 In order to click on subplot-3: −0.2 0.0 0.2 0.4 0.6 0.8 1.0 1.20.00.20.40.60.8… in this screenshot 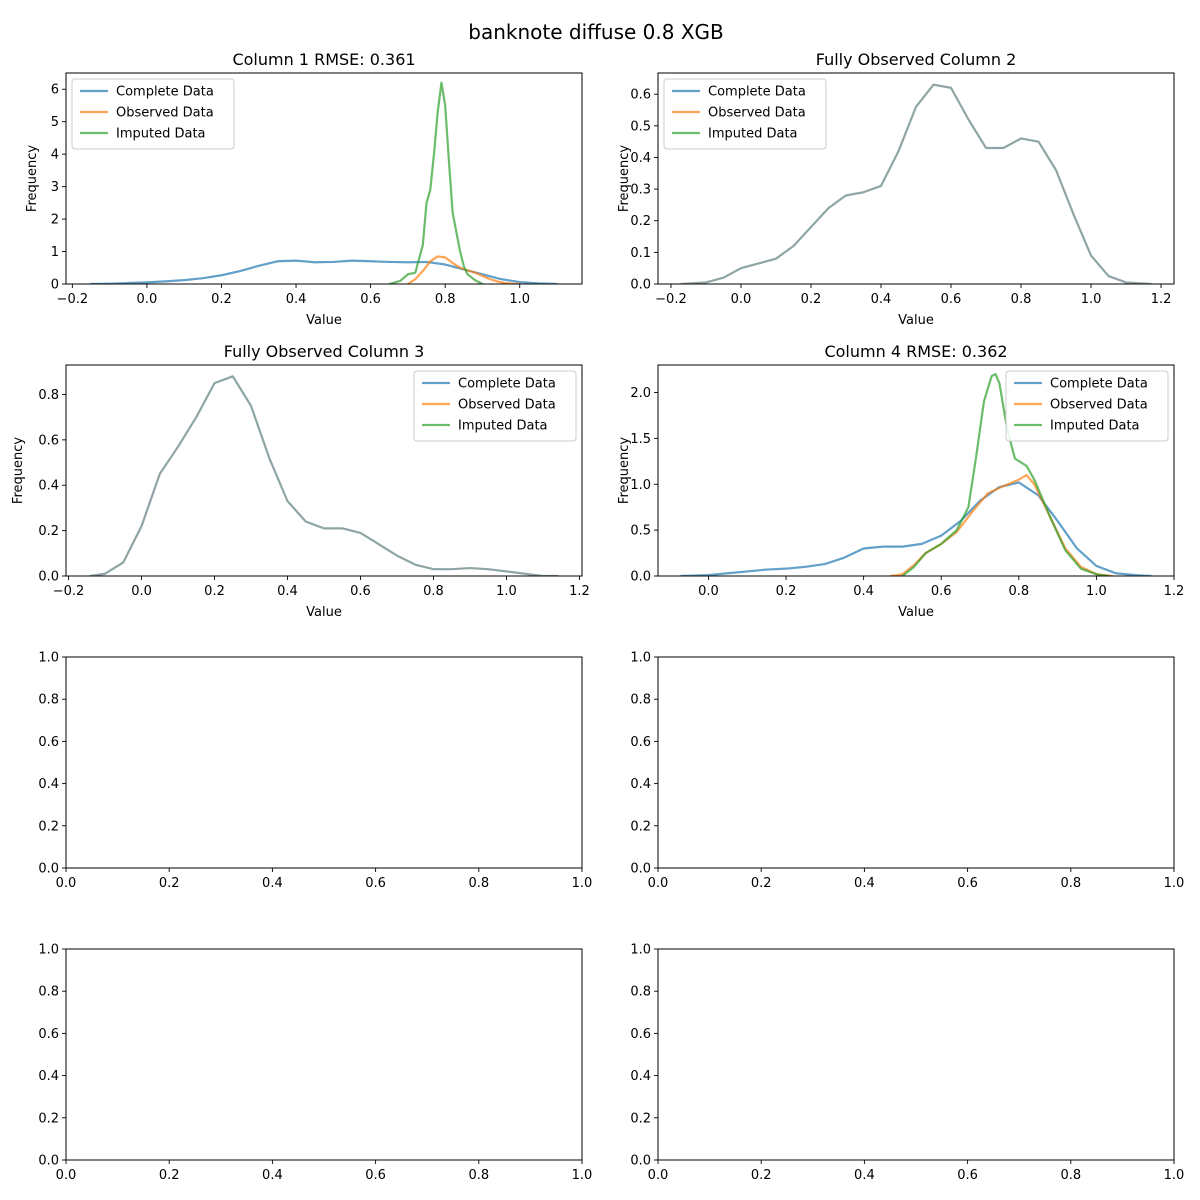, I will do `click(300, 481)`.